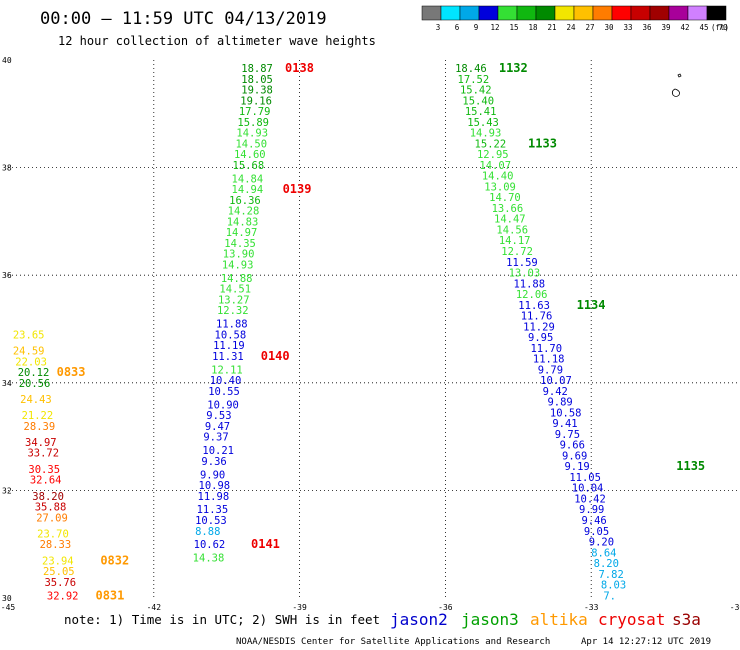  What do you see at coordinates (665, 27) in the screenshot?
I see `legend-label: 39` at bounding box center [665, 27].